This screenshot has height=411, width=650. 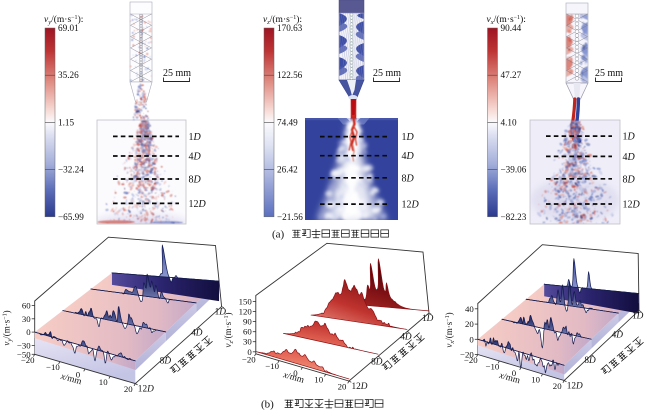 What do you see at coordinates (287, 170) in the screenshot?
I see `svg-text: 26.42` at bounding box center [287, 170].